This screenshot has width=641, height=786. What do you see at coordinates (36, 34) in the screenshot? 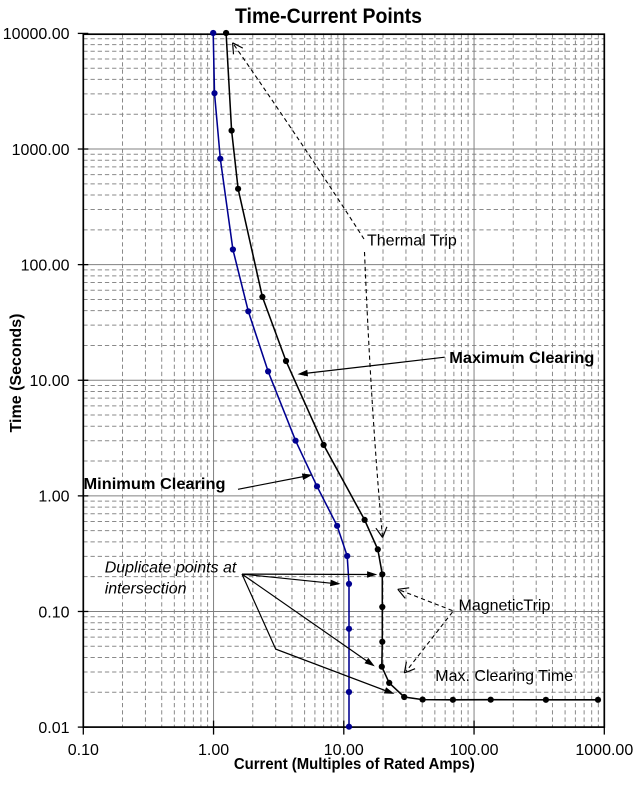
I see `svg-text: 10000.00` at bounding box center [36, 34].